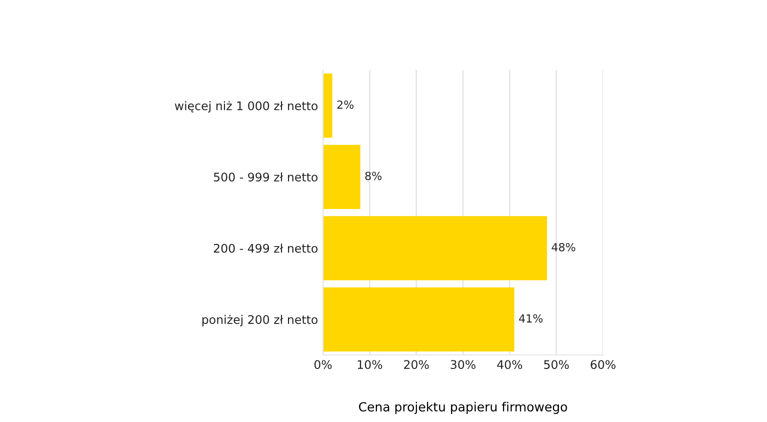  I want to click on y-tick-label: więcej niż 1 000 zł netto, so click(246, 107).